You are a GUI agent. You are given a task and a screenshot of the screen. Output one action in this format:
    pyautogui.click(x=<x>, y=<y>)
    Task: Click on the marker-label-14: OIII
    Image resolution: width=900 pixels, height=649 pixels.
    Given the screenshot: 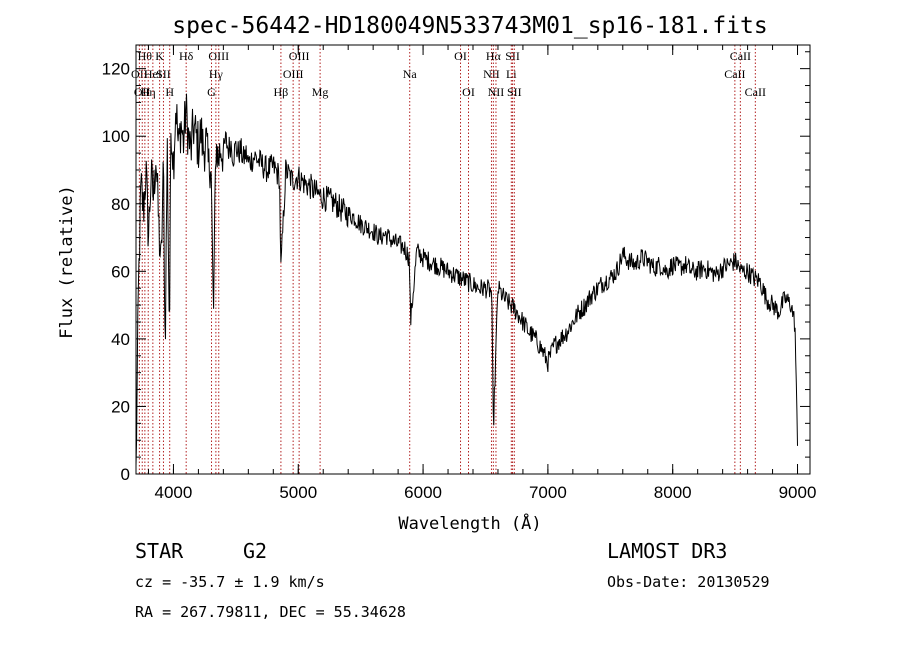 What is the action you would take?
    pyautogui.click(x=299, y=56)
    